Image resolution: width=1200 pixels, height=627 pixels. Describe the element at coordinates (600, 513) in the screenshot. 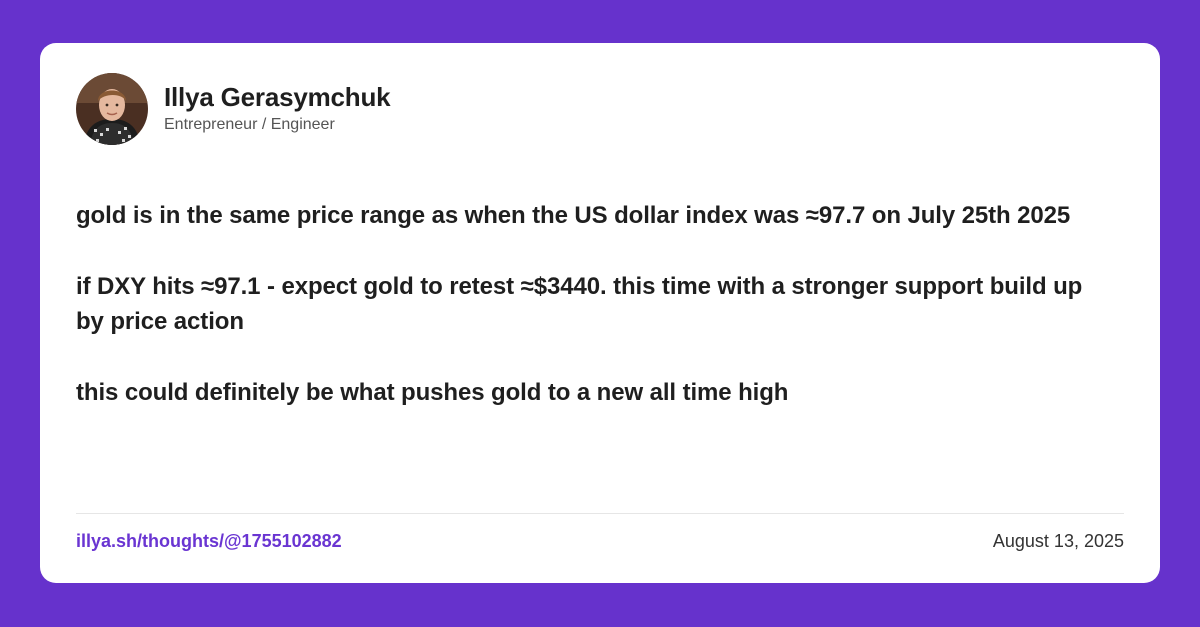

I see `footer-divider` at that location.